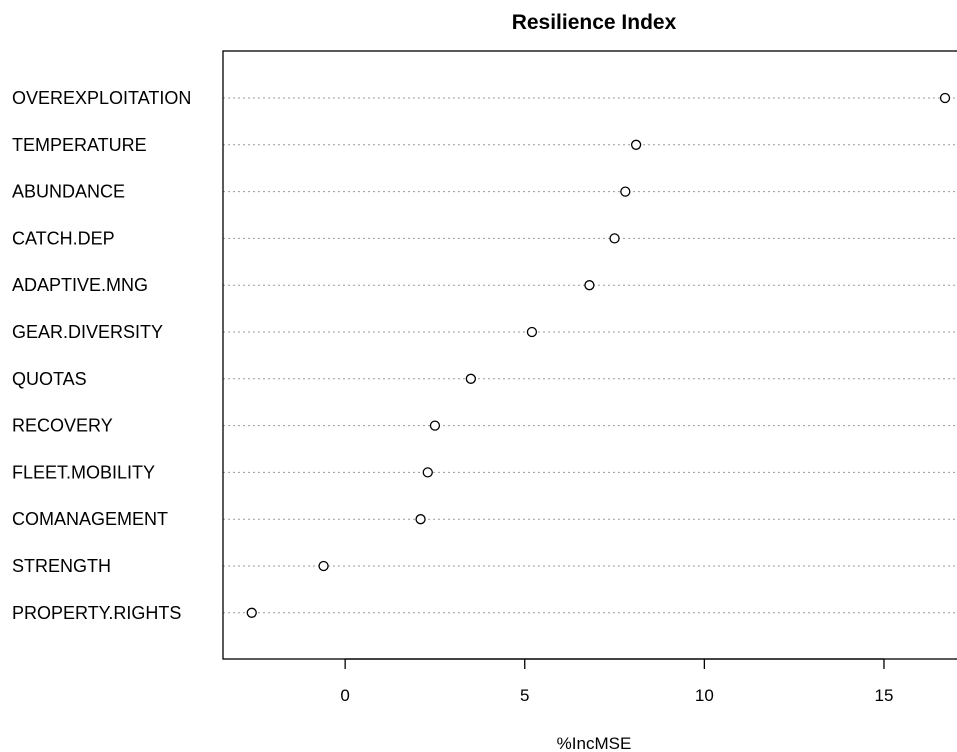  Describe the element at coordinates (87, 332) in the screenshot. I see `category-label: GEAR.DIVERSITY` at that location.